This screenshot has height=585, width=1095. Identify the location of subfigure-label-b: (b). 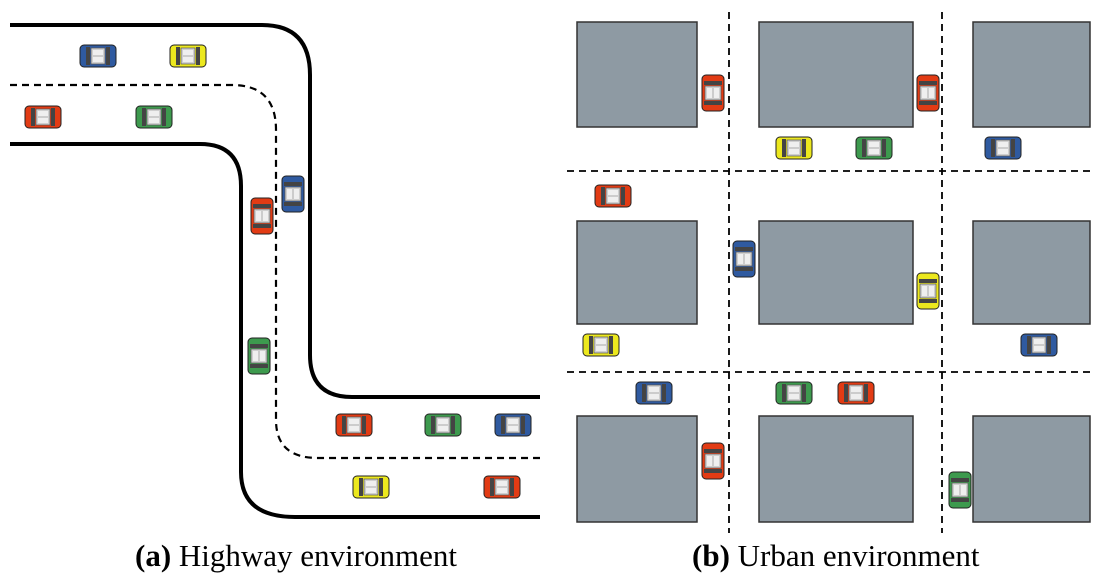
(711, 555).